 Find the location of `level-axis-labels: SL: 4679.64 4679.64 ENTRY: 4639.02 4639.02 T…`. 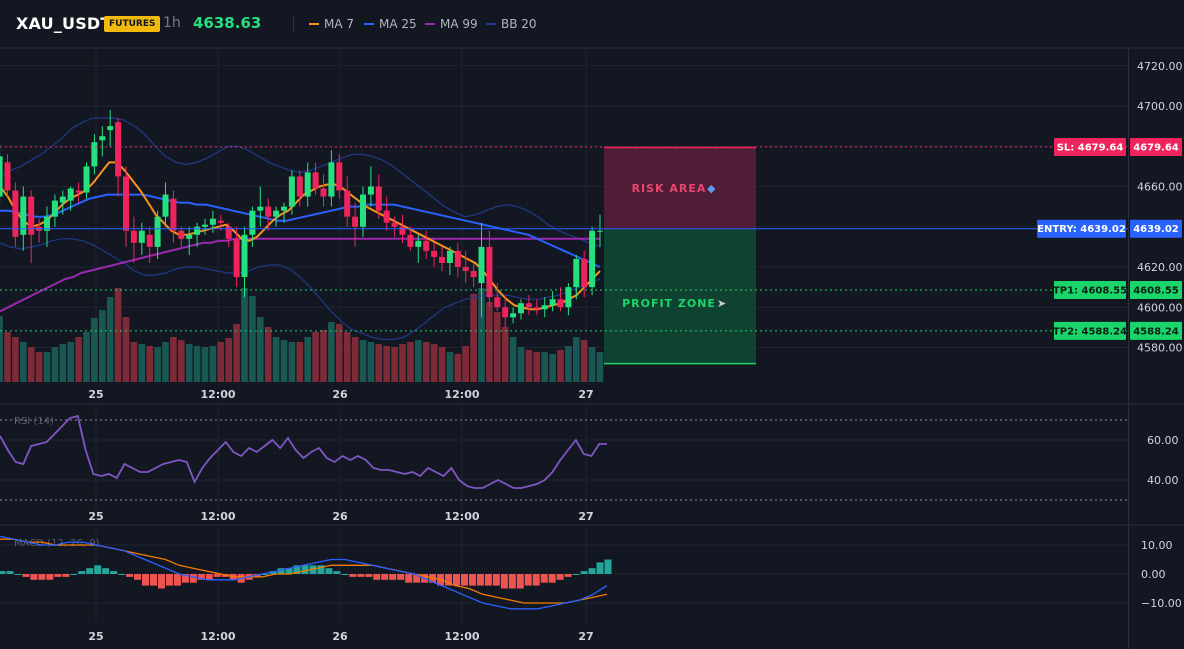

level-axis-labels: SL: 4679.64 4679.64 ENTRY: 4639.02 4639.02 T… is located at coordinates (1109, 238).